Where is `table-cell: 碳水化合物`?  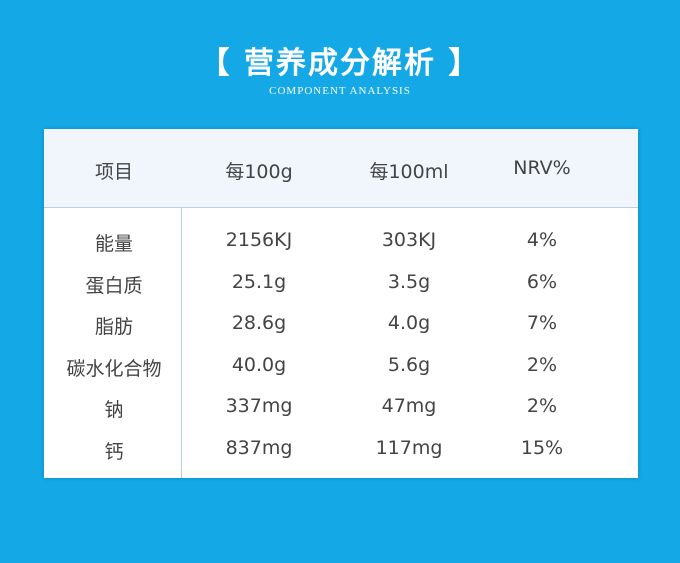
table-cell: 碳水化合物 is located at coordinates (114, 368).